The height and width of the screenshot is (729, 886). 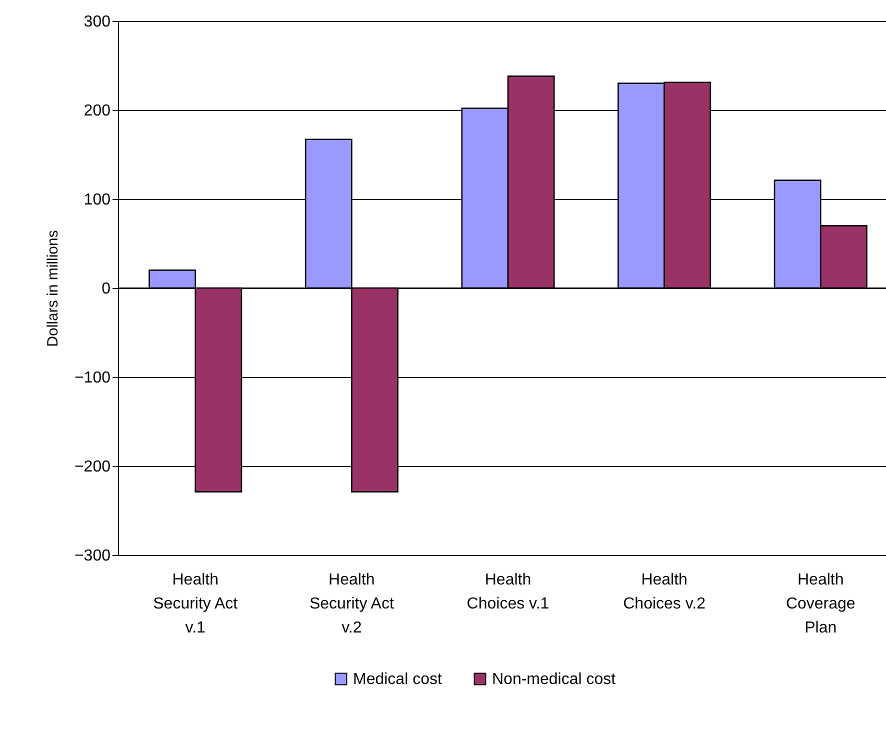 What do you see at coordinates (97, 22) in the screenshot?
I see `y-tick-label: 300` at bounding box center [97, 22].